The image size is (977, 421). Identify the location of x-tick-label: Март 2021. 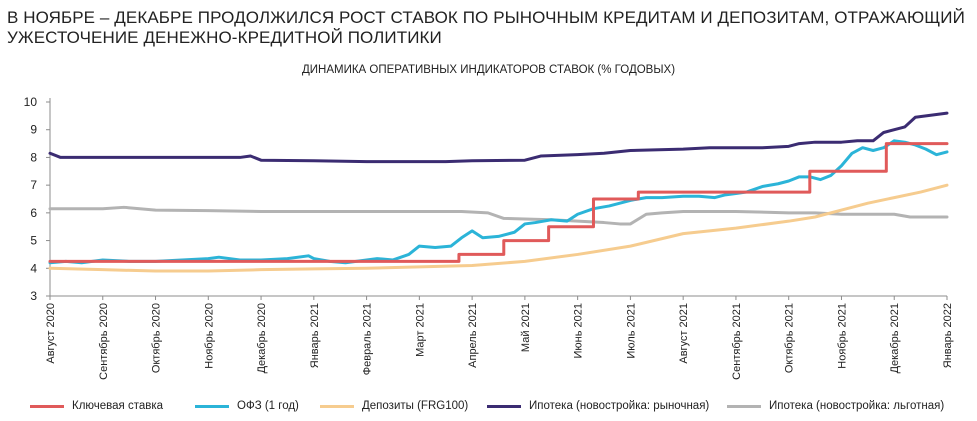
(420, 330).